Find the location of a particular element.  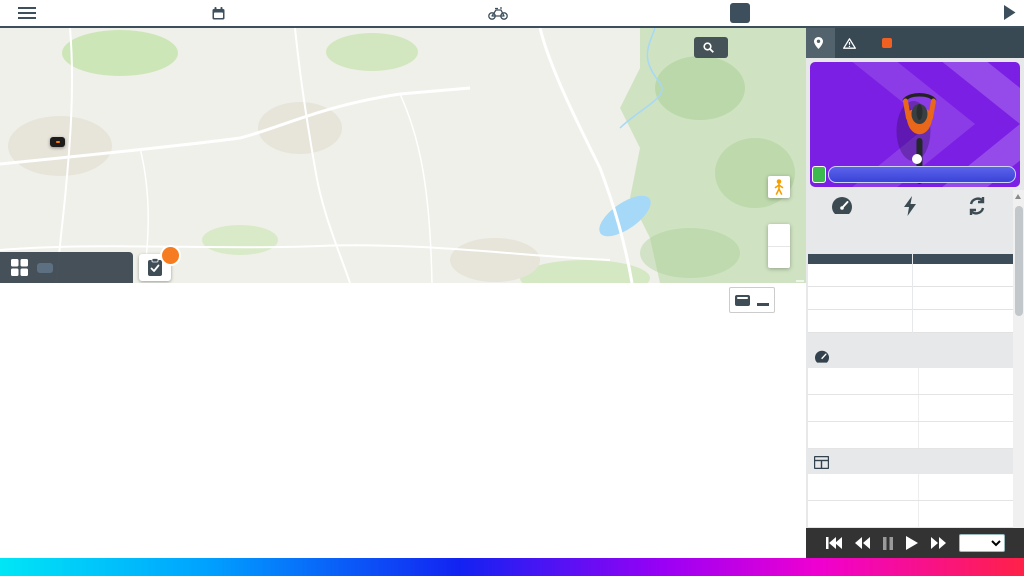

elapsed-column is located at coordinates (860, 293).